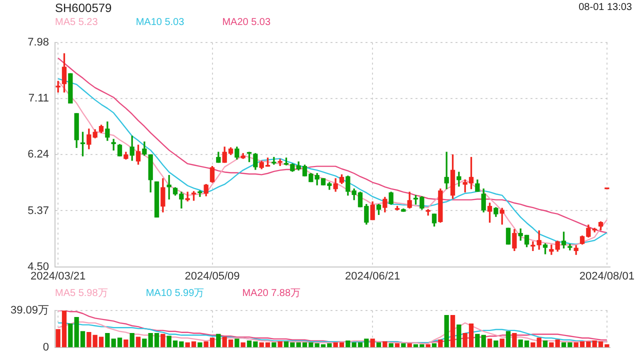 The width and height of the screenshot is (640, 360). I want to click on text: MA20 5.03, so click(246, 23).